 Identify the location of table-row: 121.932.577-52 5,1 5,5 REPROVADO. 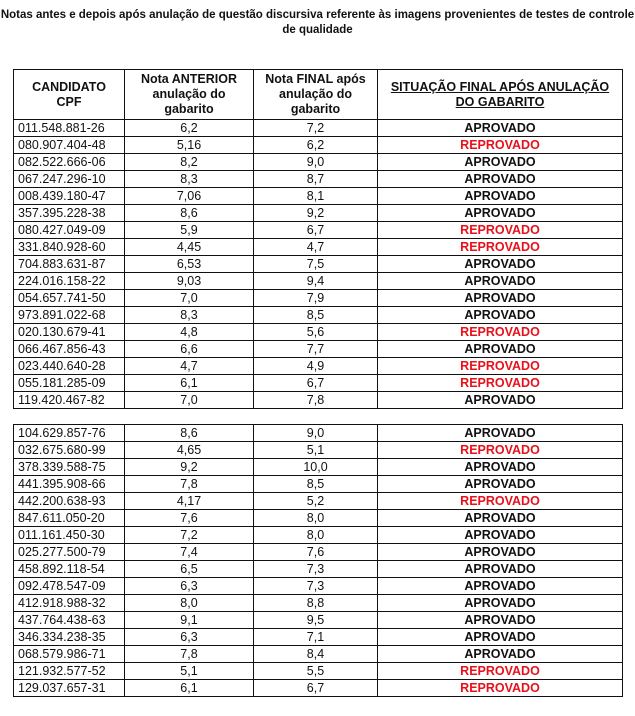
(318, 671).